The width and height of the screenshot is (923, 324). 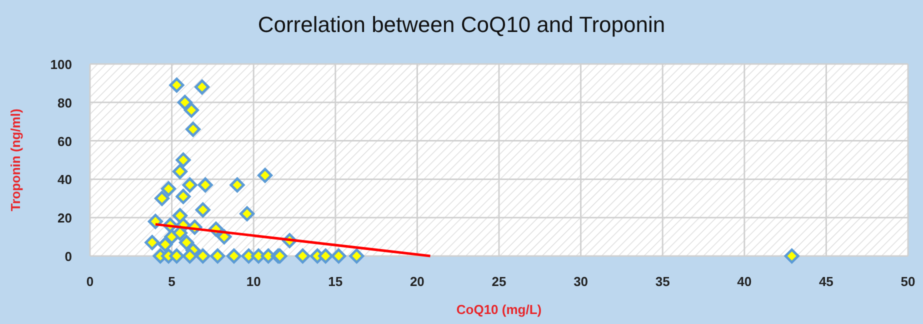 I want to click on x-tick-label: 35, so click(x=662, y=281).